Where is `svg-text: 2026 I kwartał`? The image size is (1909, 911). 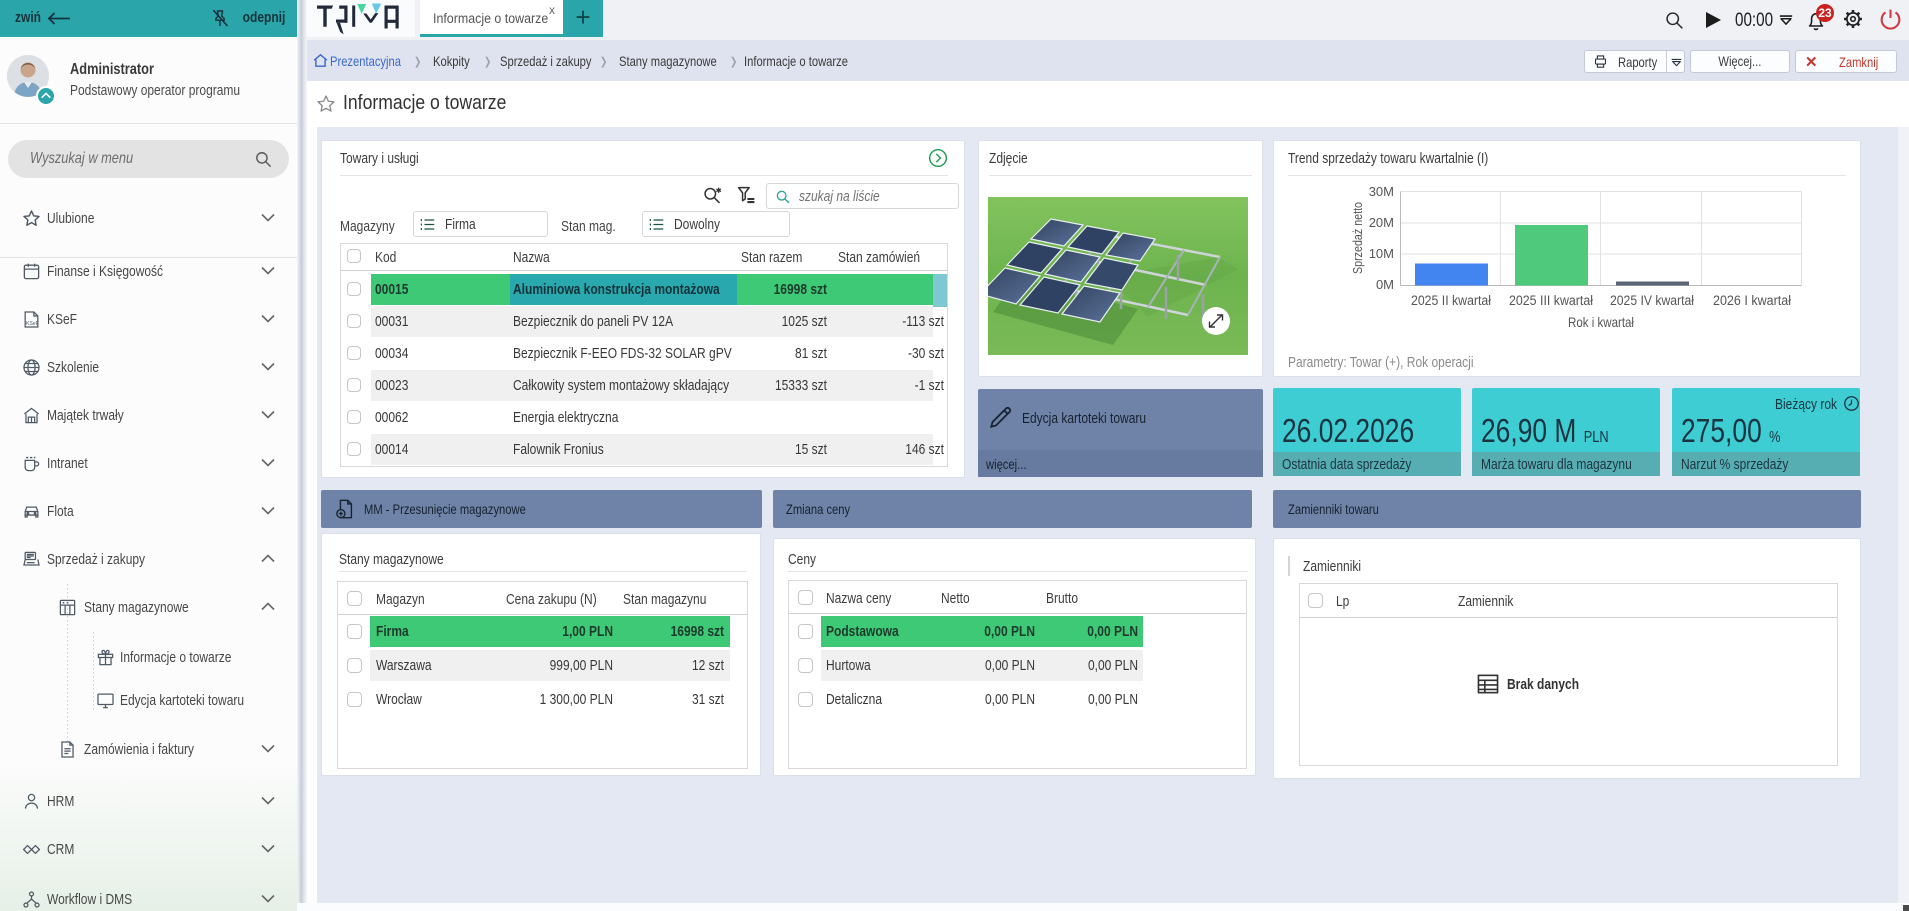
svg-text: 2026 I kwartał is located at coordinates (1752, 300).